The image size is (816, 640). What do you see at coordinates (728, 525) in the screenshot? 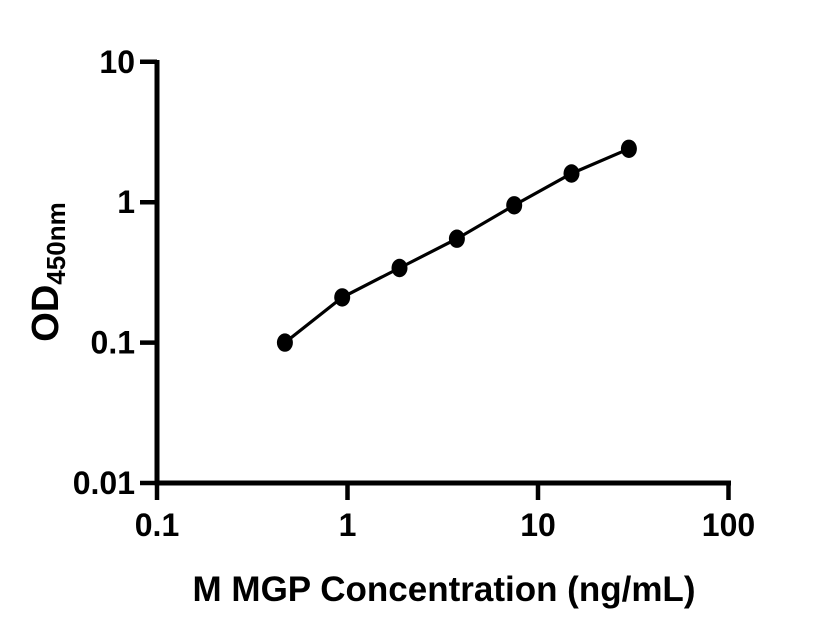
I see `x-tick-label: 100` at bounding box center [728, 525].